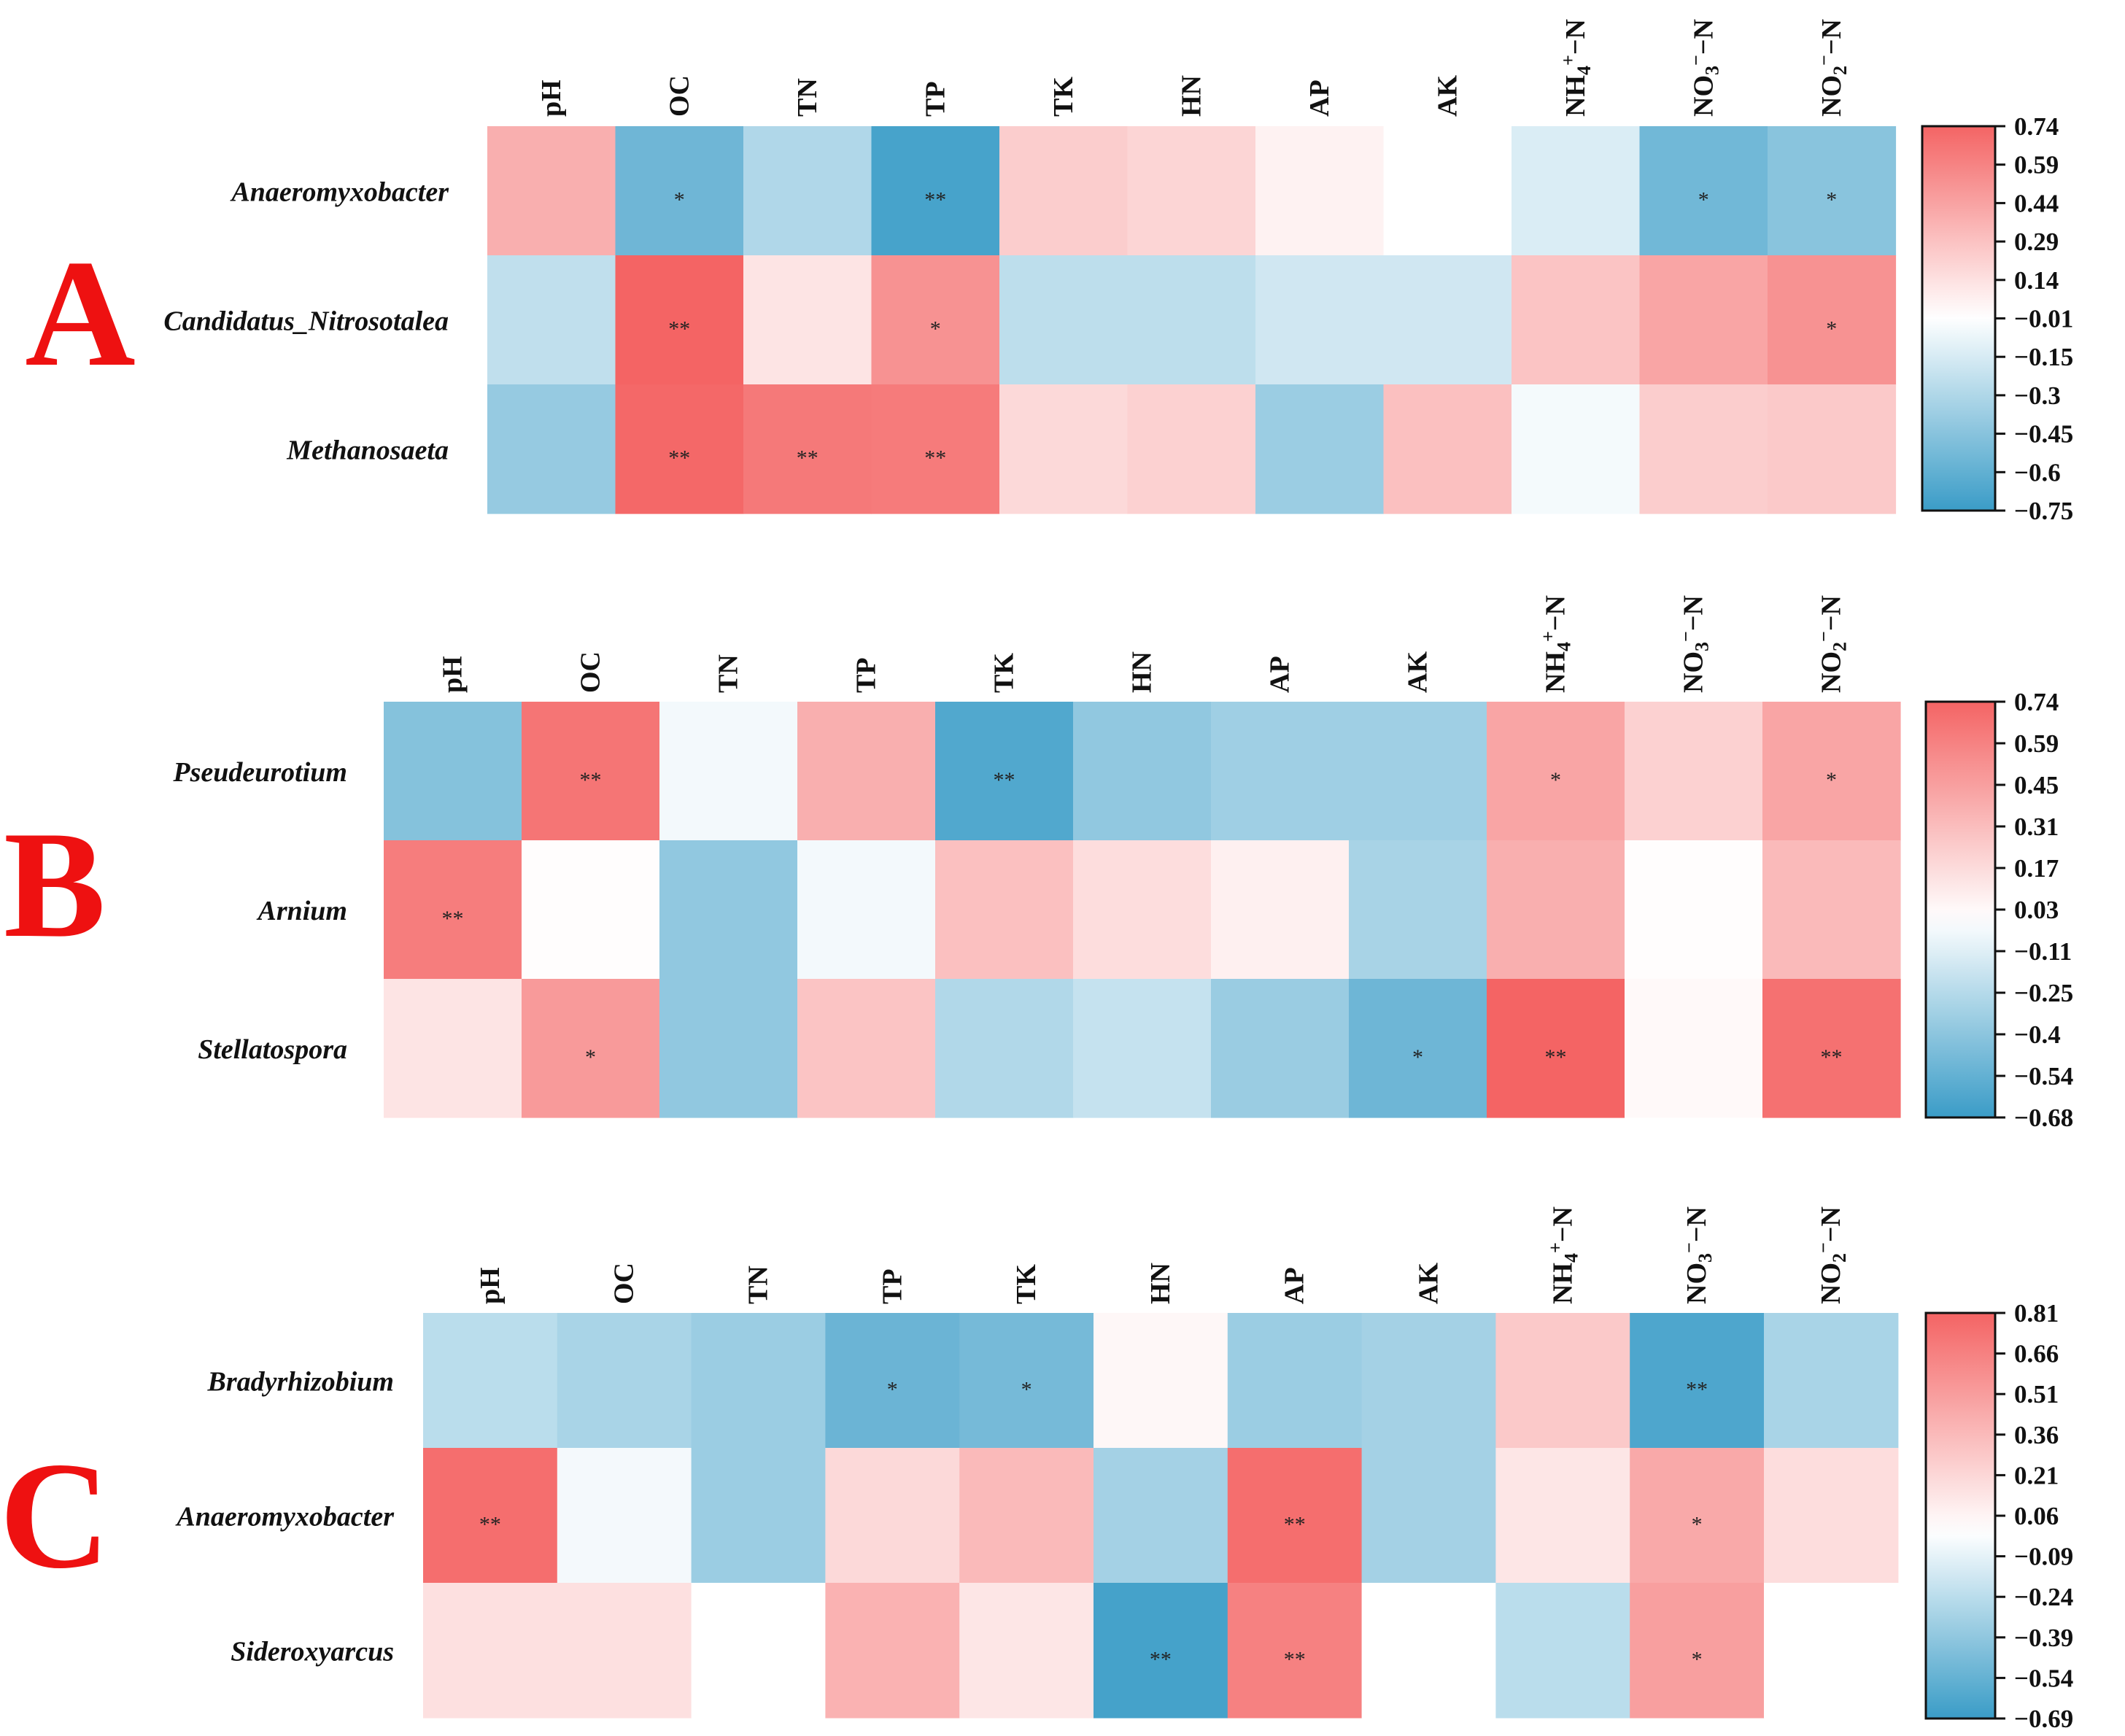 The image size is (2125, 1736). Describe the element at coordinates (1026, 1390) in the screenshot. I see `significance-mark-2-0-4: *` at that location.